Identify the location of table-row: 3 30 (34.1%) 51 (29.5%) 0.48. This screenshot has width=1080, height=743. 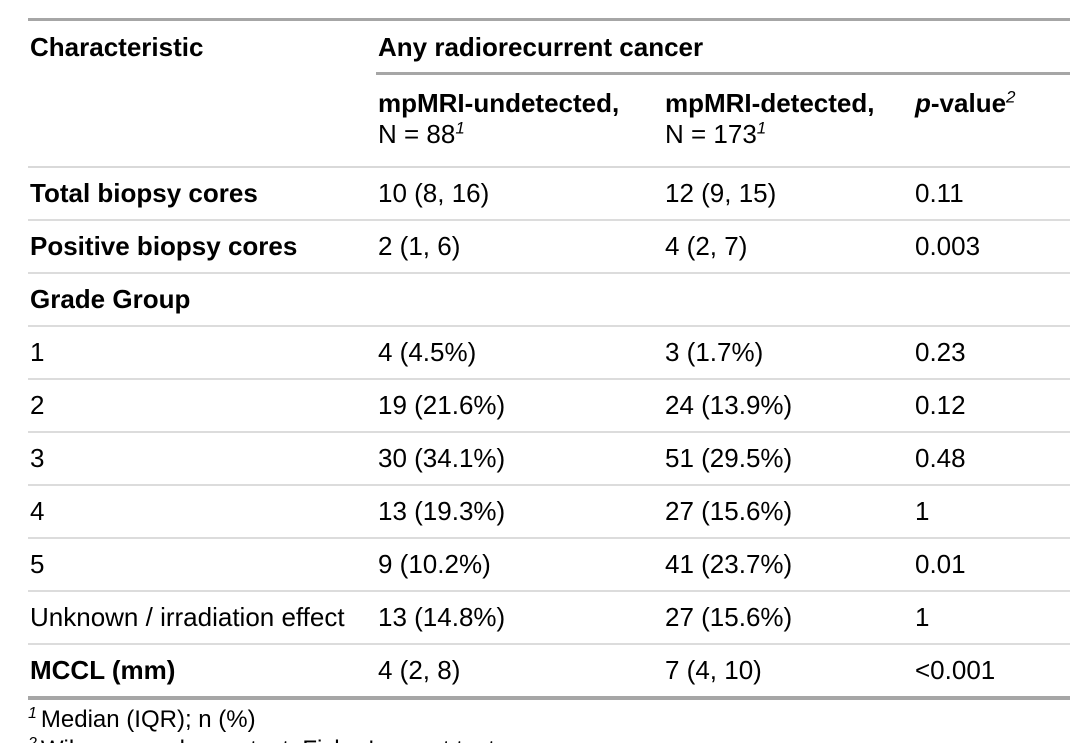
(549, 459).